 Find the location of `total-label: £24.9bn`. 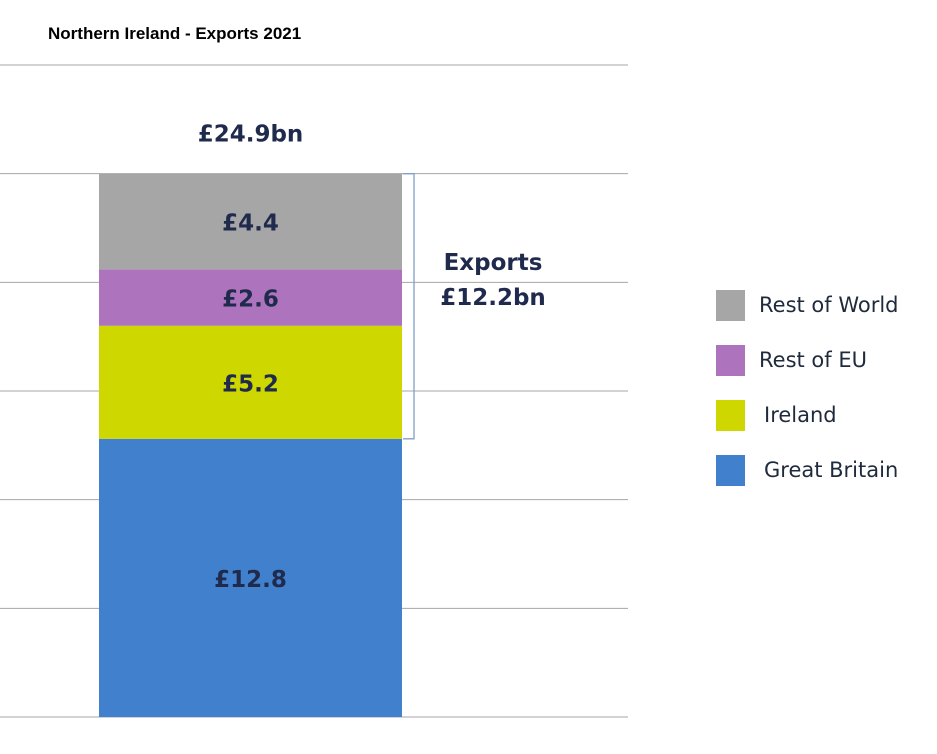

total-label: £24.9bn is located at coordinates (251, 135).